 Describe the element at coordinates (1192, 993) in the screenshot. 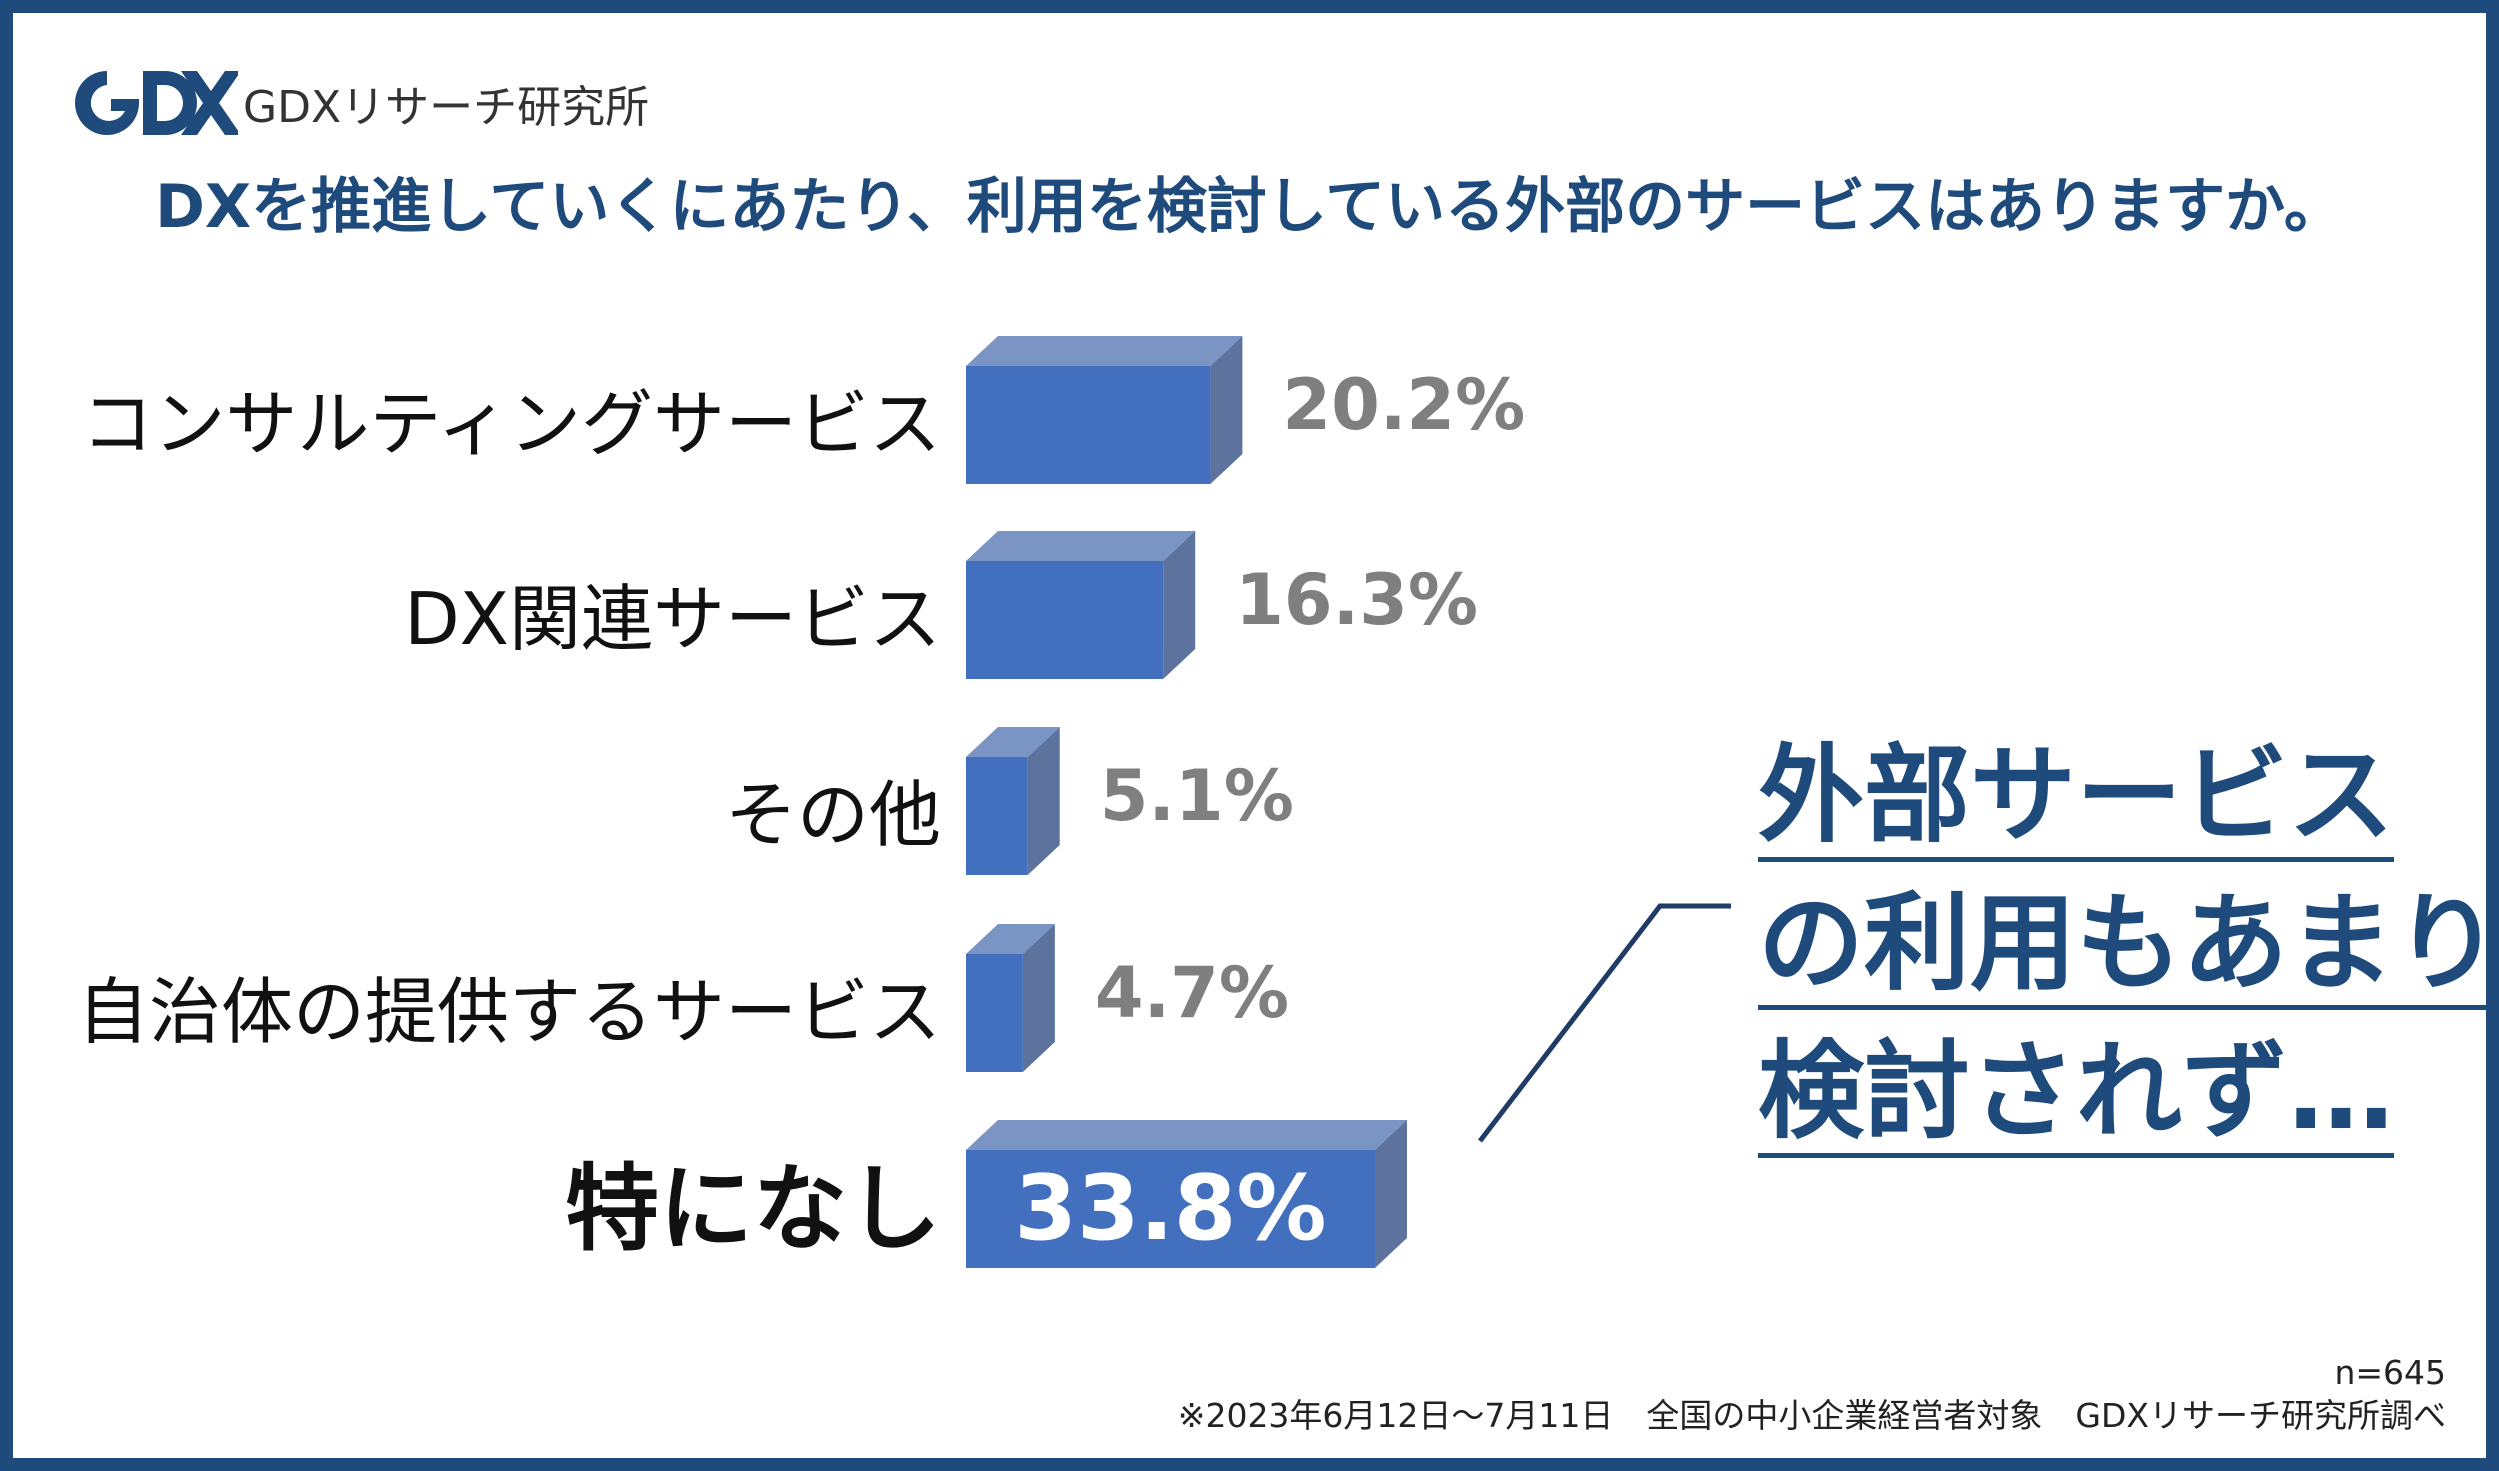

I see `value-label: 4.7%` at that location.